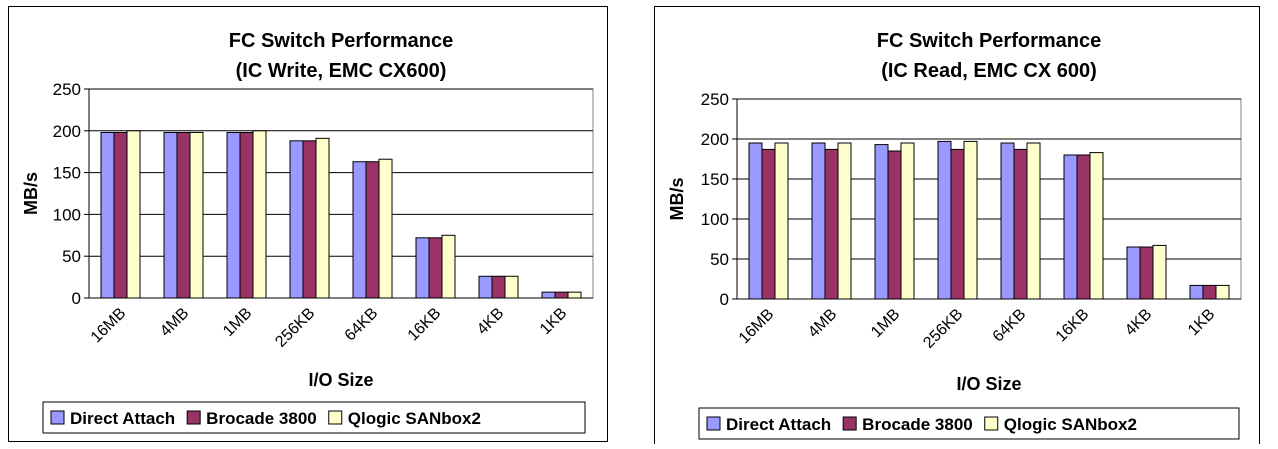  I want to click on chart-subtitle: (IC Read, EMC CX 600), so click(989, 71).